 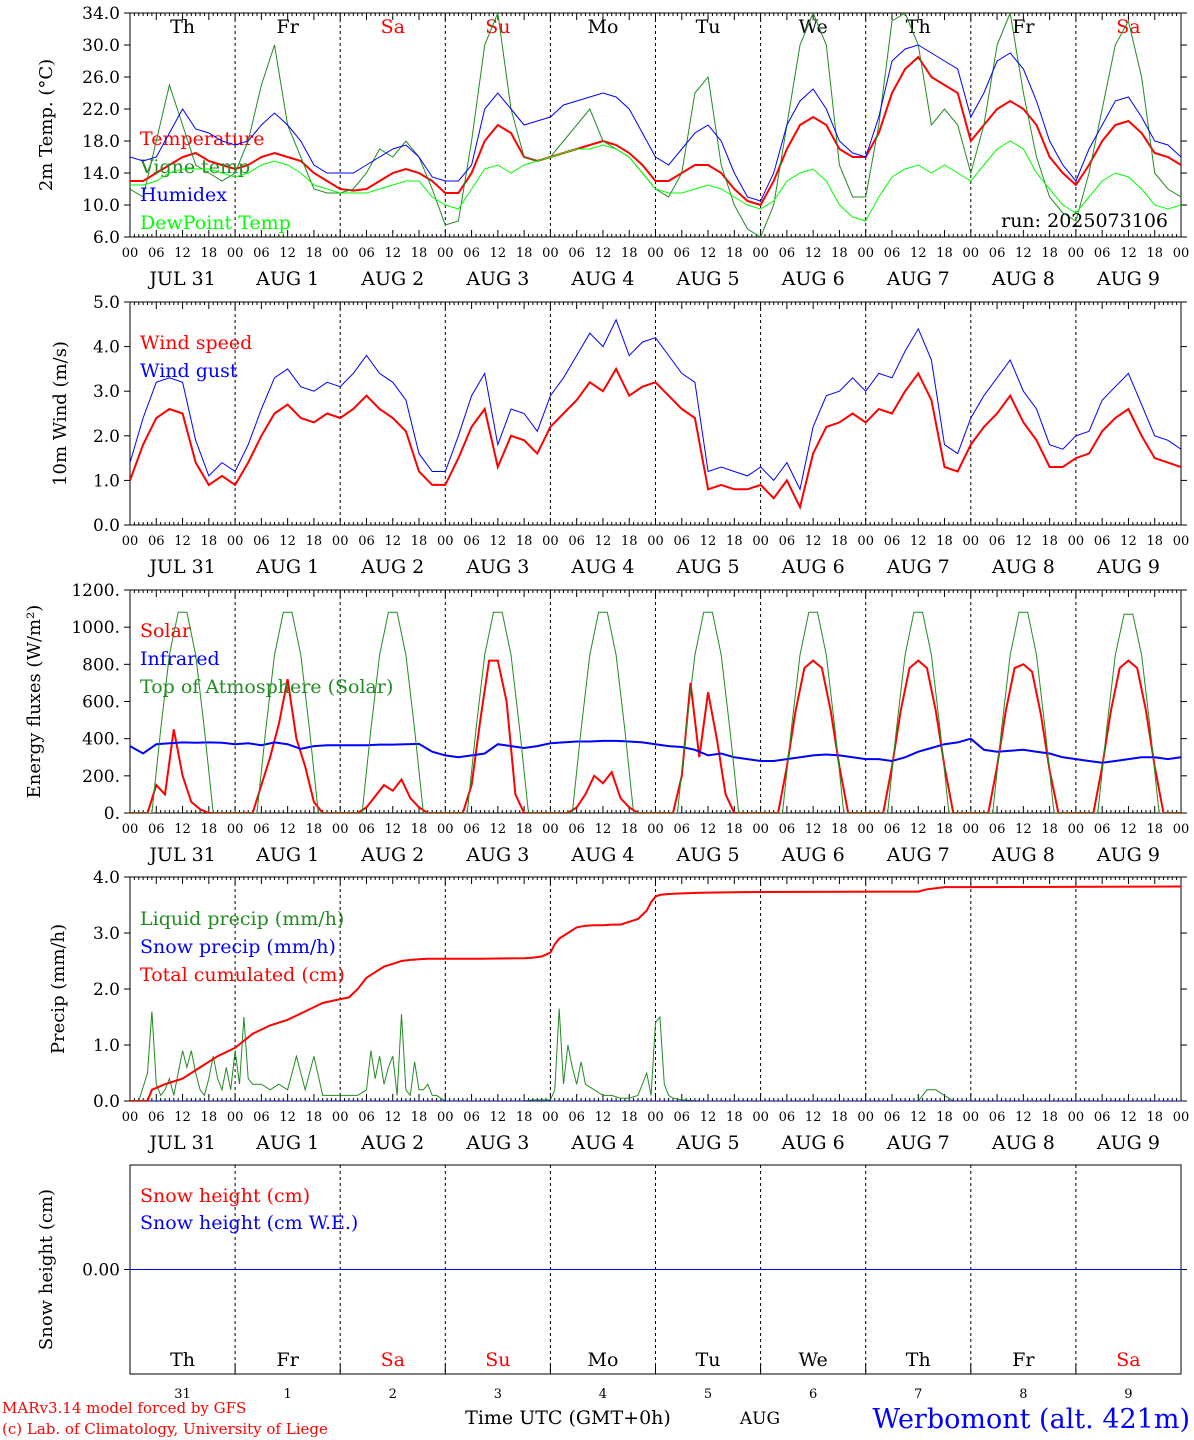 What do you see at coordinates (287, 279) in the screenshot?
I see `date-label: AUG 1` at bounding box center [287, 279].